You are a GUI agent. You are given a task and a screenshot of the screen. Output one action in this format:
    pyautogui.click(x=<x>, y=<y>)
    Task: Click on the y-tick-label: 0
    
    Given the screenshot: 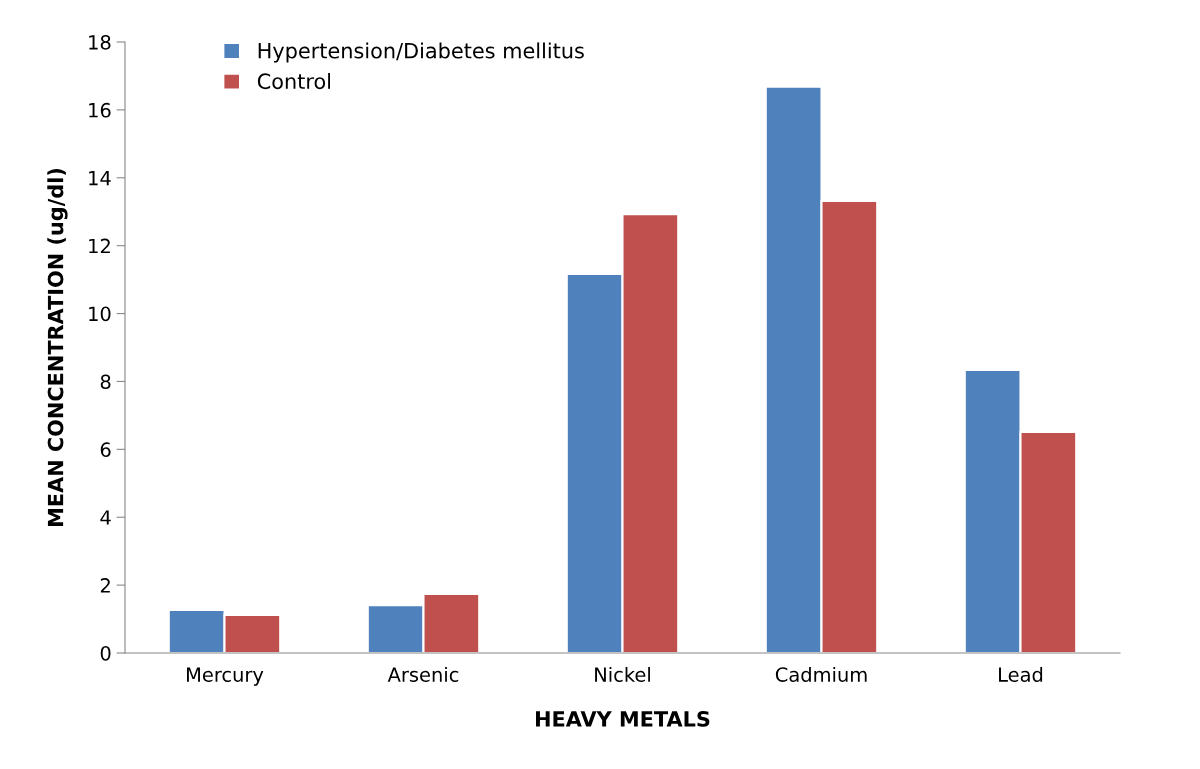 What is the action you would take?
    pyautogui.click(x=105, y=653)
    